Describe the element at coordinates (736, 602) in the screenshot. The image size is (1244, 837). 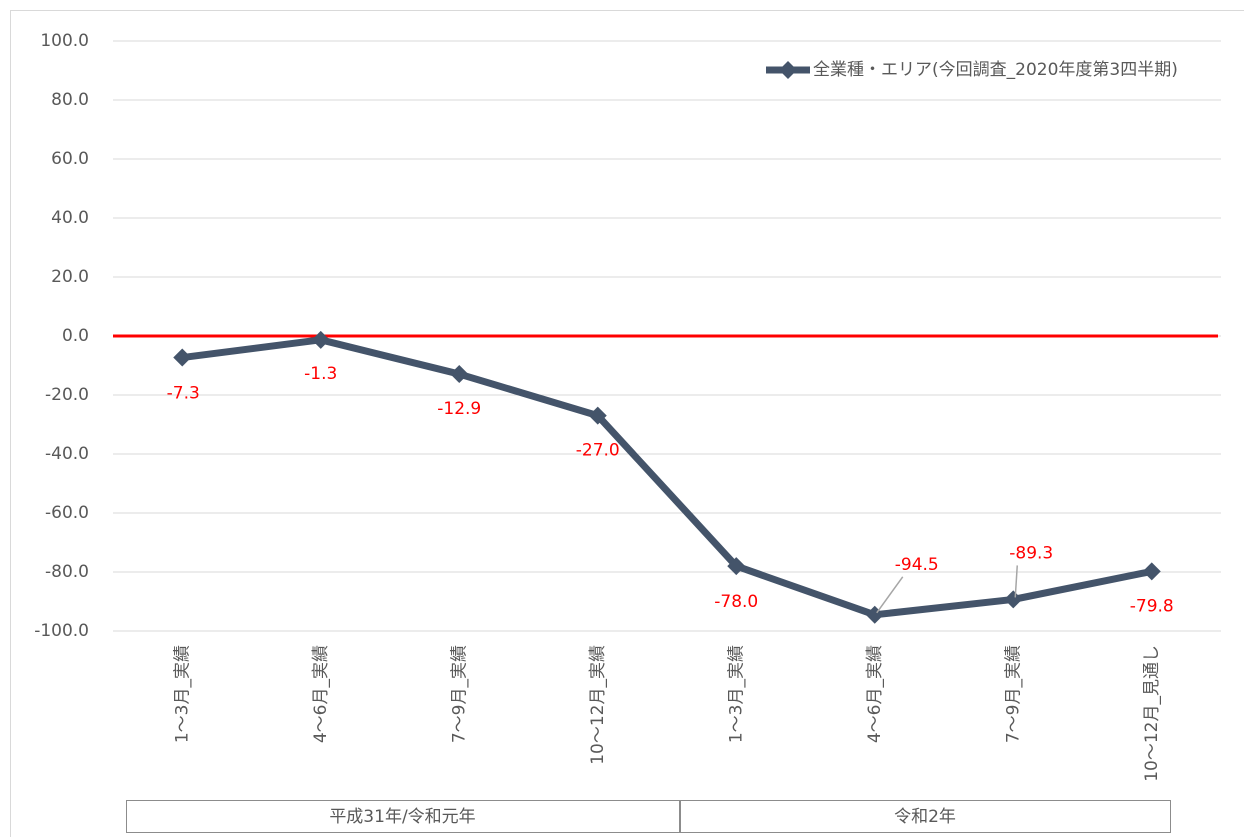
I see `data-label: -78.0` at that location.